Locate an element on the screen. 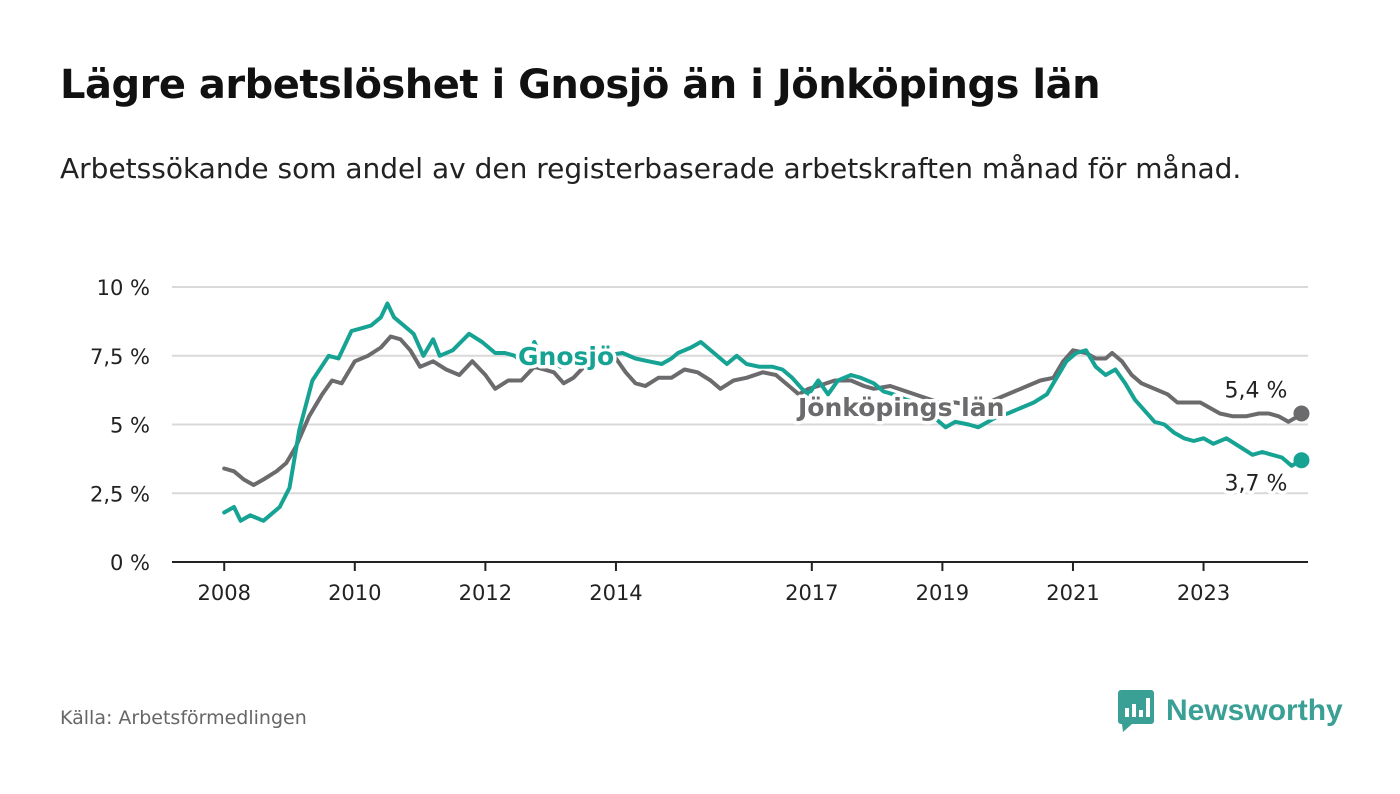 This screenshot has height=794, width=1400. source-note: Källa: Arbetsförmedlingen is located at coordinates (183, 718).